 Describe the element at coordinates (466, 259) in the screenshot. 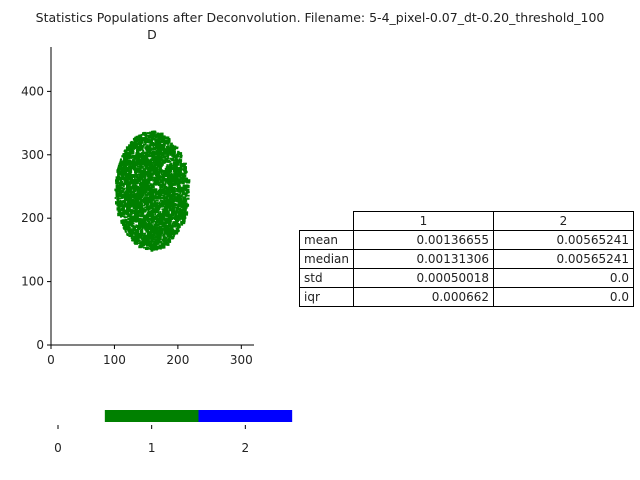

I see `table-row: median 0.00131306 0.00565241` at that location.